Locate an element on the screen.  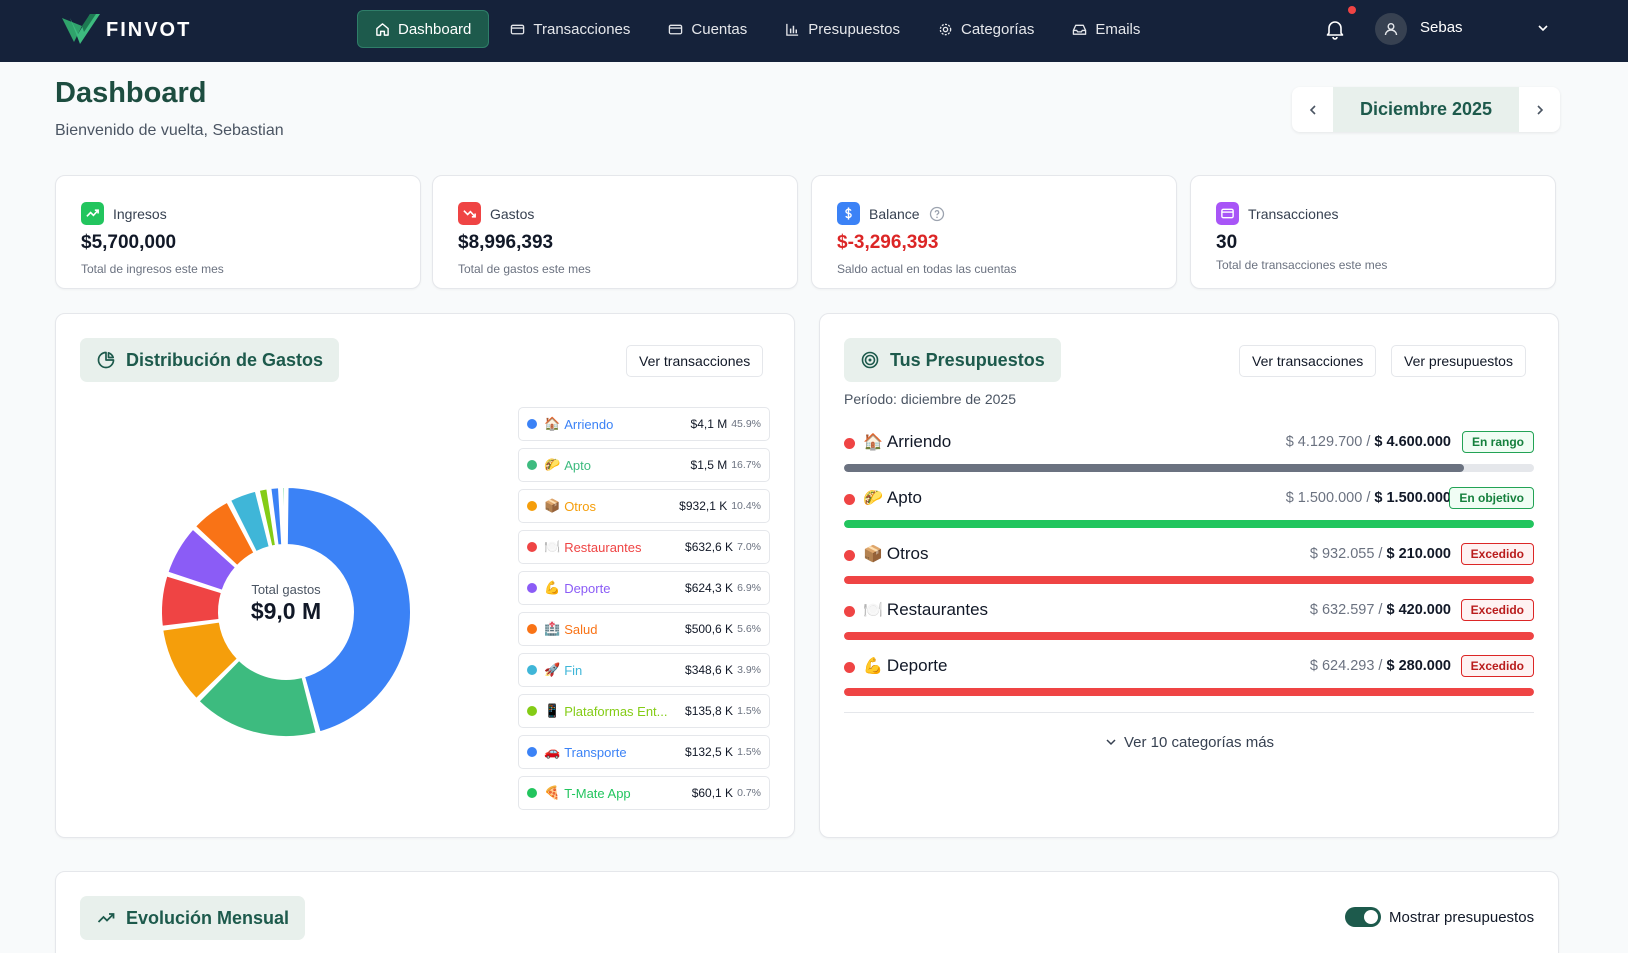
avatar is located at coordinates (1391, 29).